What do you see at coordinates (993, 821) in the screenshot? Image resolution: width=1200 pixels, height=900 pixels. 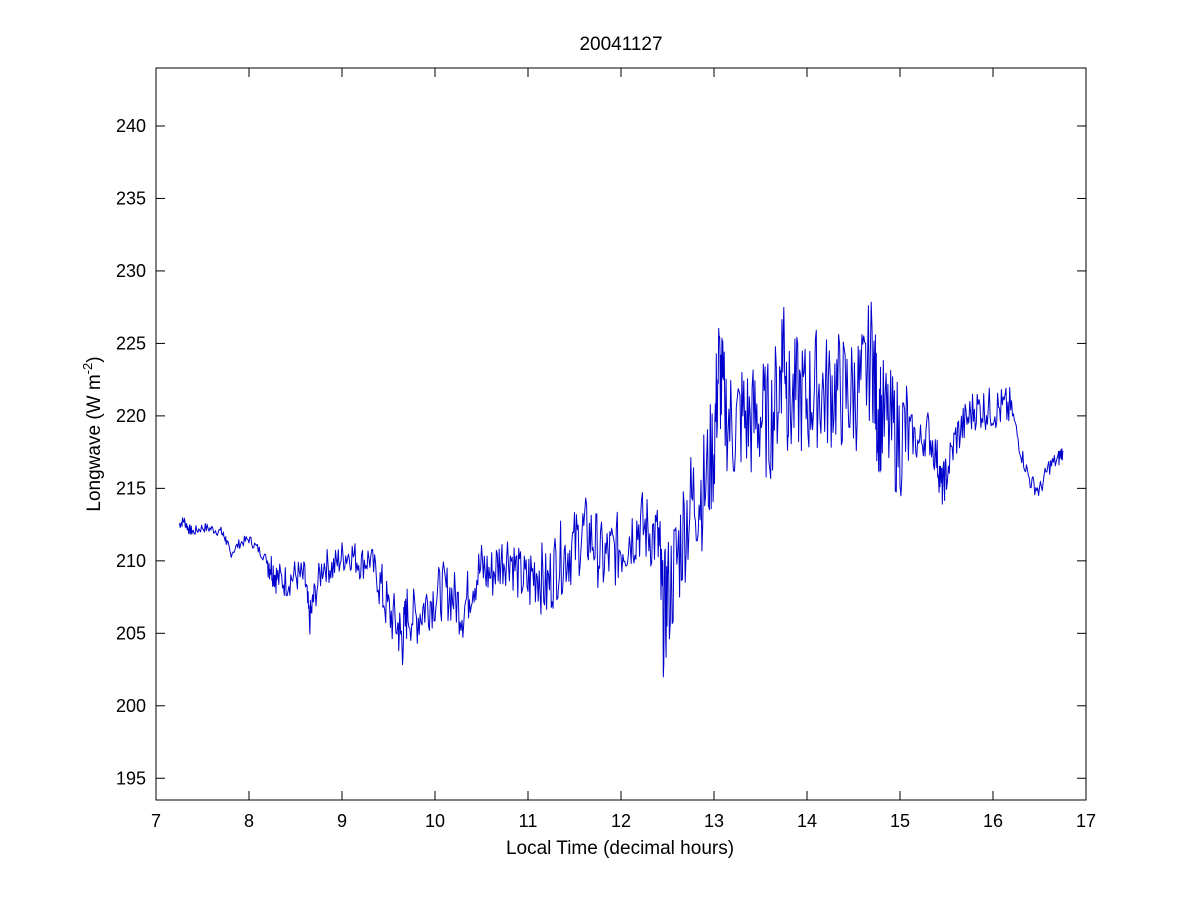 I see `x-tick-label: 16` at bounding box center [993, 821].